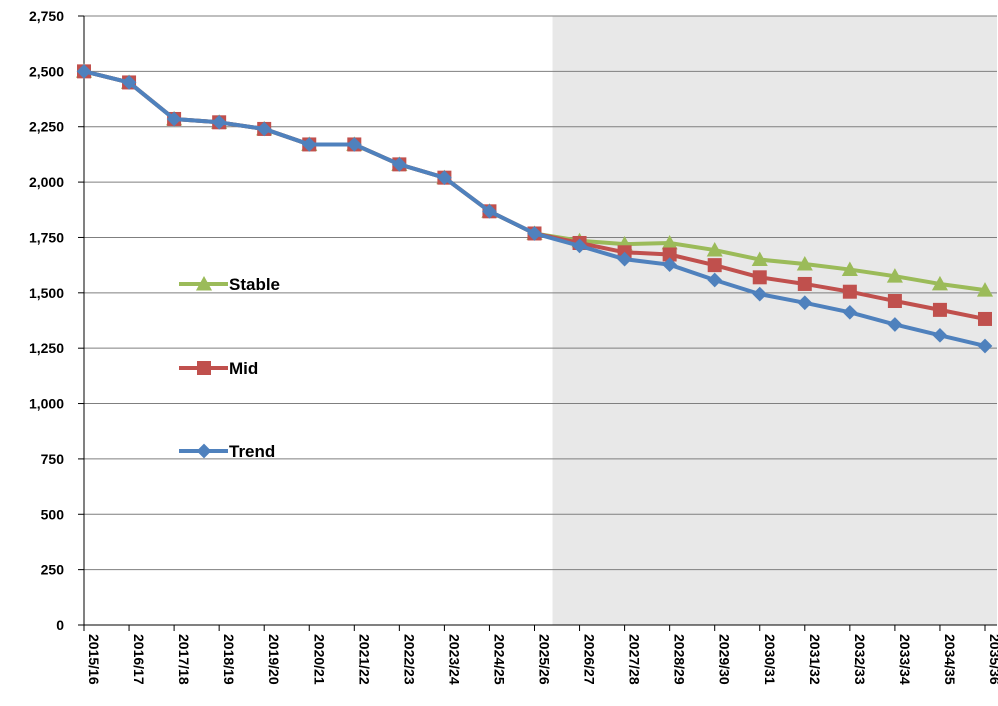 This screenshot has width=998, height=706. What do you see at coordinates (53, 459) in the screenshot?
I see `y-tick-label: 750` at bounding box center [53, 459].